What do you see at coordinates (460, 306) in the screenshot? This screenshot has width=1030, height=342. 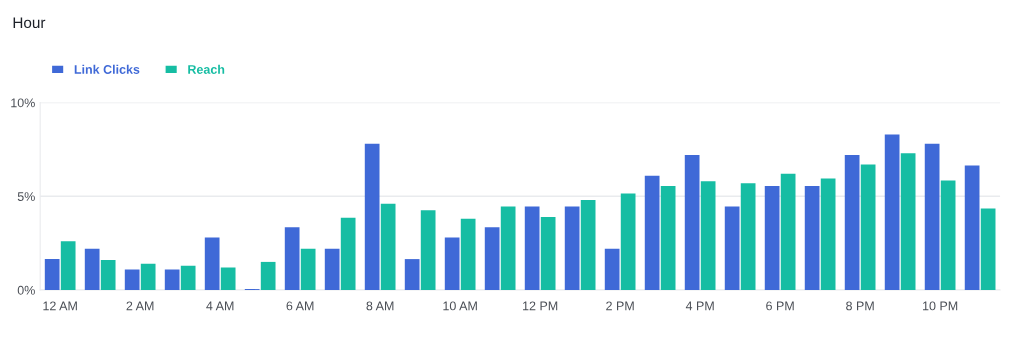 I see `x-tick-label: 10 AM` at bounding box center [460, 306].